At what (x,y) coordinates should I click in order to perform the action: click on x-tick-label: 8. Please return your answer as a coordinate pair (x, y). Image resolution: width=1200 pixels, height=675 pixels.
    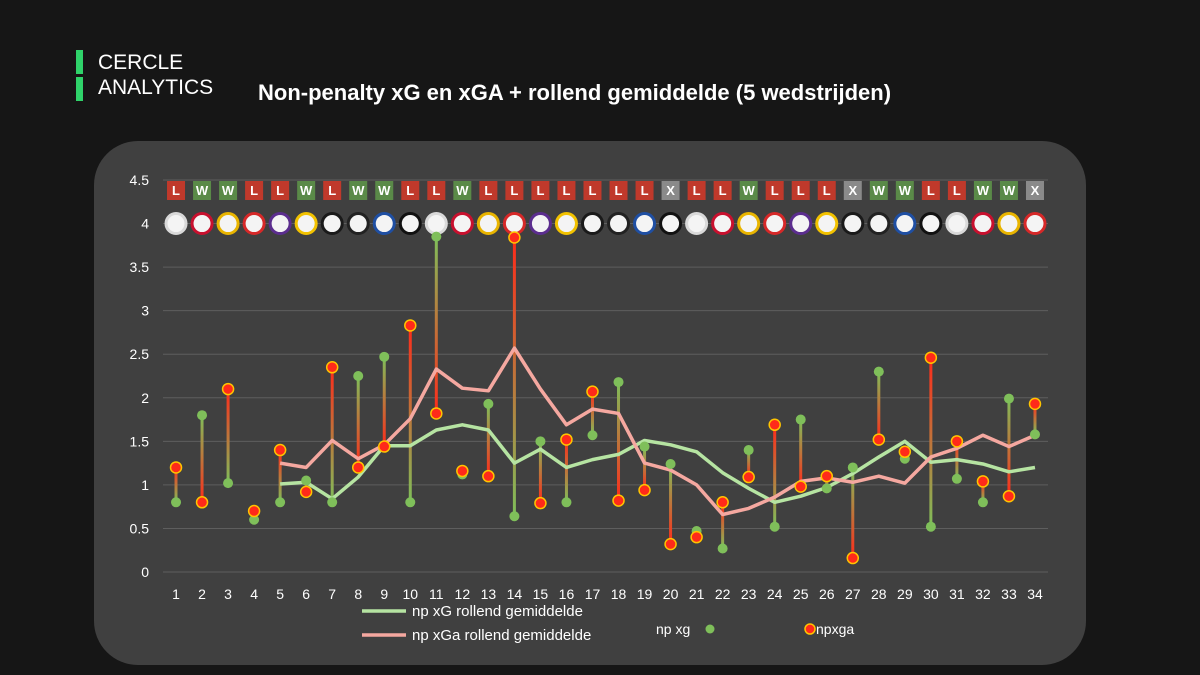
    Looking at the image, I should click on (358, 594).